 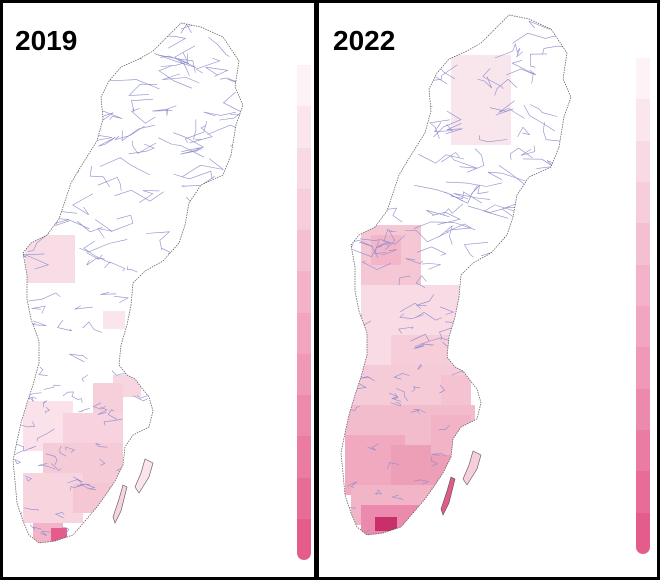 I want to click on year-title: 2022, so click(x=364, y=40).